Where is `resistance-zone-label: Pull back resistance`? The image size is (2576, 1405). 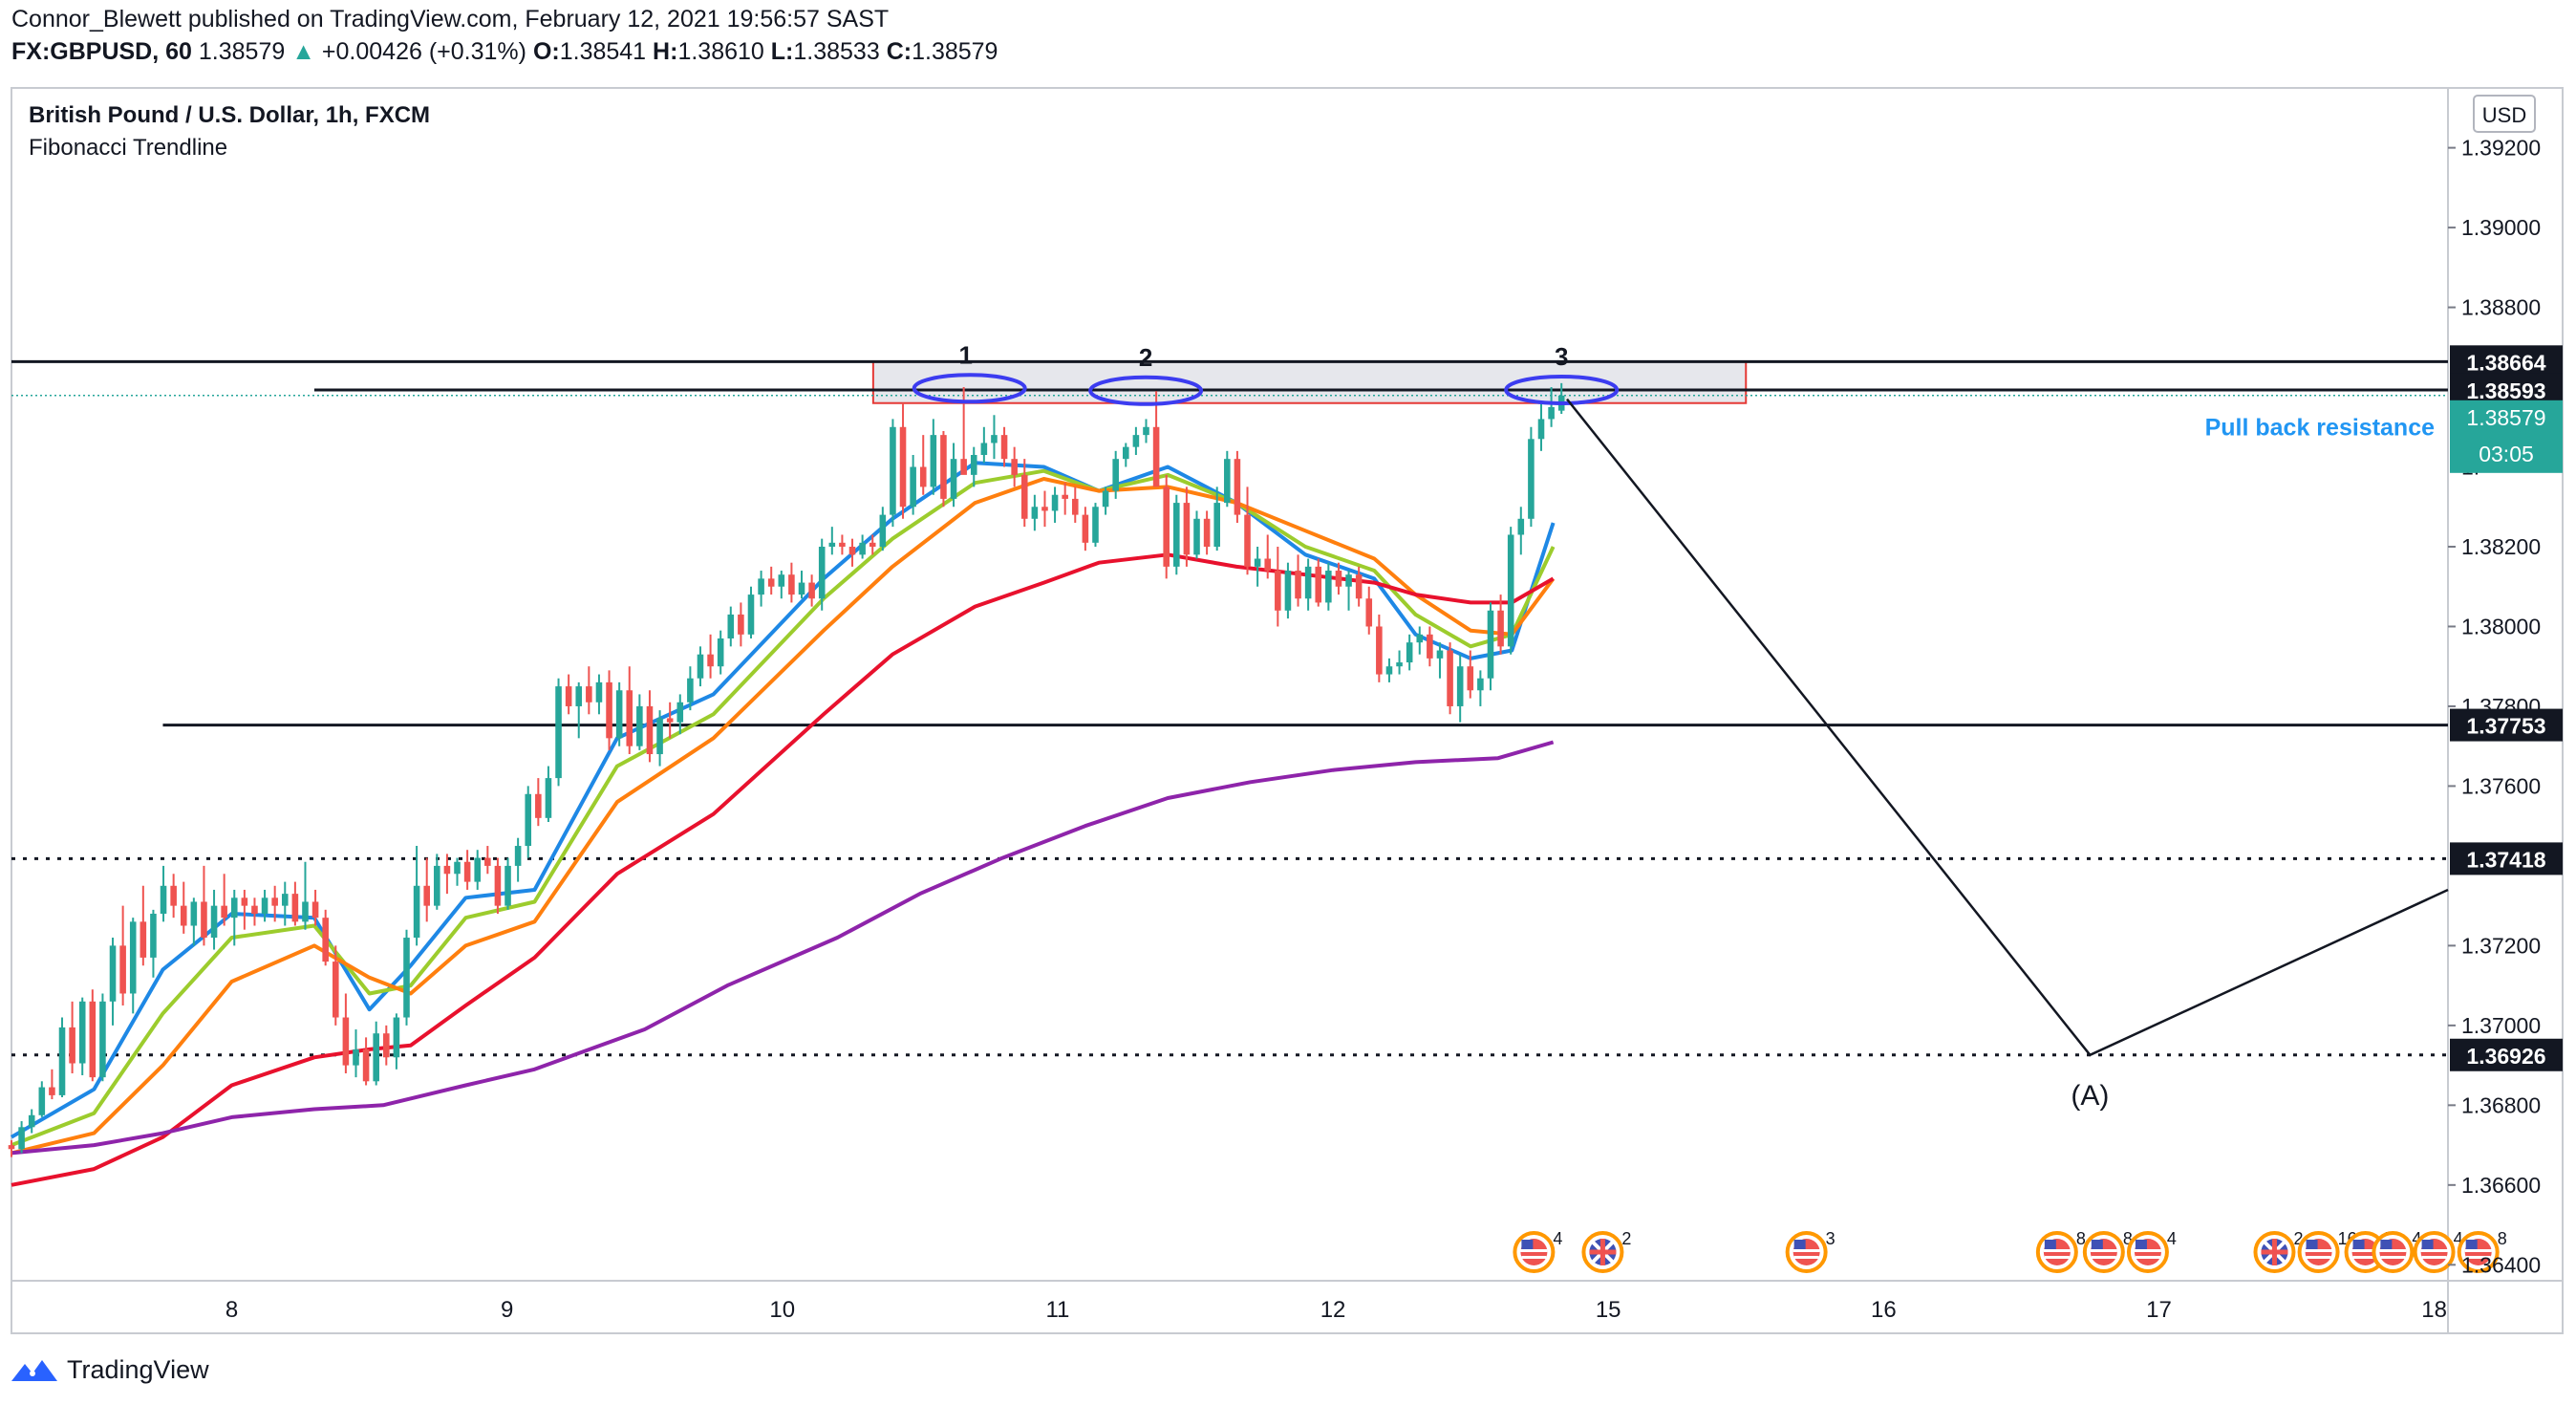 resistance-zone-label: Pull back resistance is located at coordinates (2320, 428).